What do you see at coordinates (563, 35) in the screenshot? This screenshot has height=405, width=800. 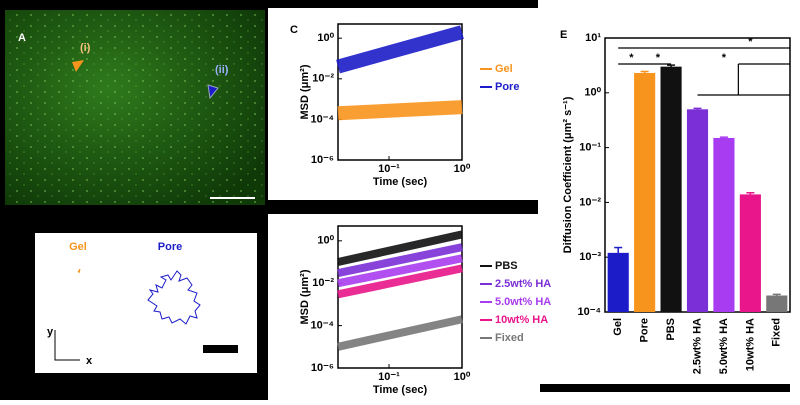 I see `panel-label: E` at bounding box center [563, 35].